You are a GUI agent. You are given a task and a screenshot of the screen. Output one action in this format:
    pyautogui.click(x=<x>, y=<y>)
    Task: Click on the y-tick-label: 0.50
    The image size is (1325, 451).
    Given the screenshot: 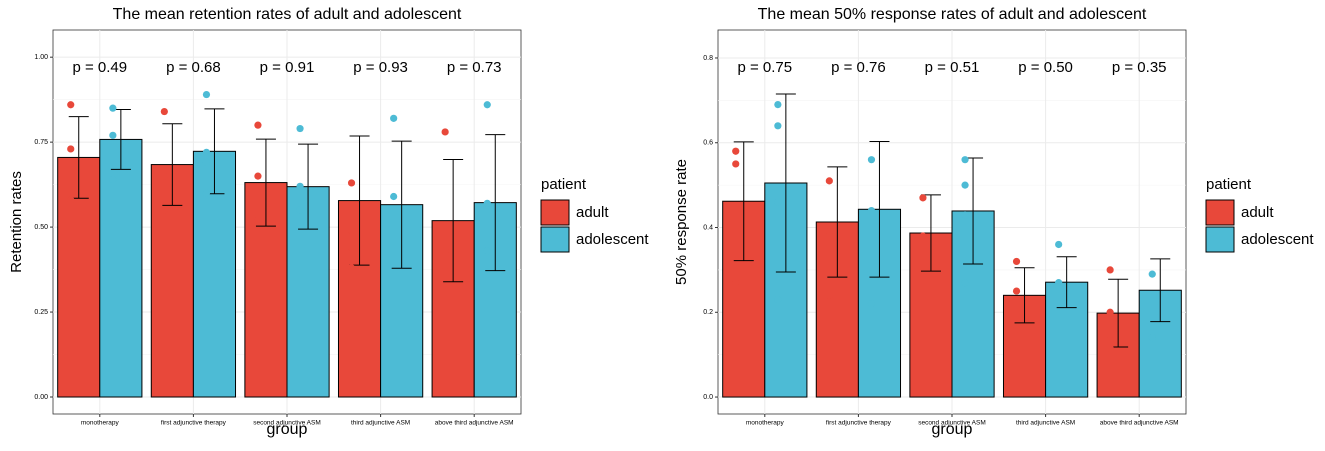 What is the action you would take?
    pyautogui.click(x=41, y=227)
    